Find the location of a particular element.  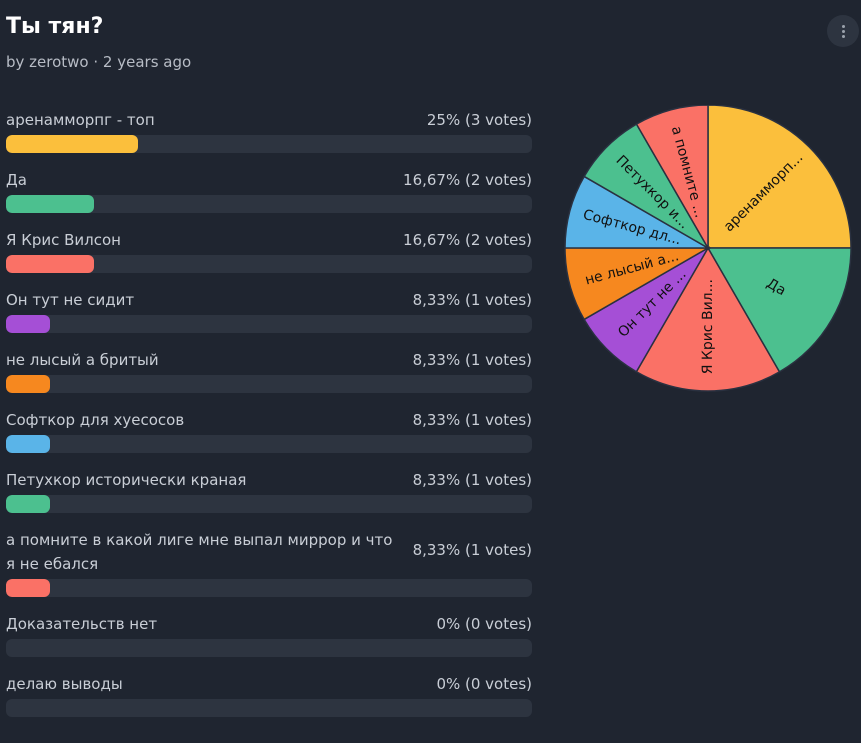

option-label: Петухкор исторически краная is located at coordinates (126, 480).